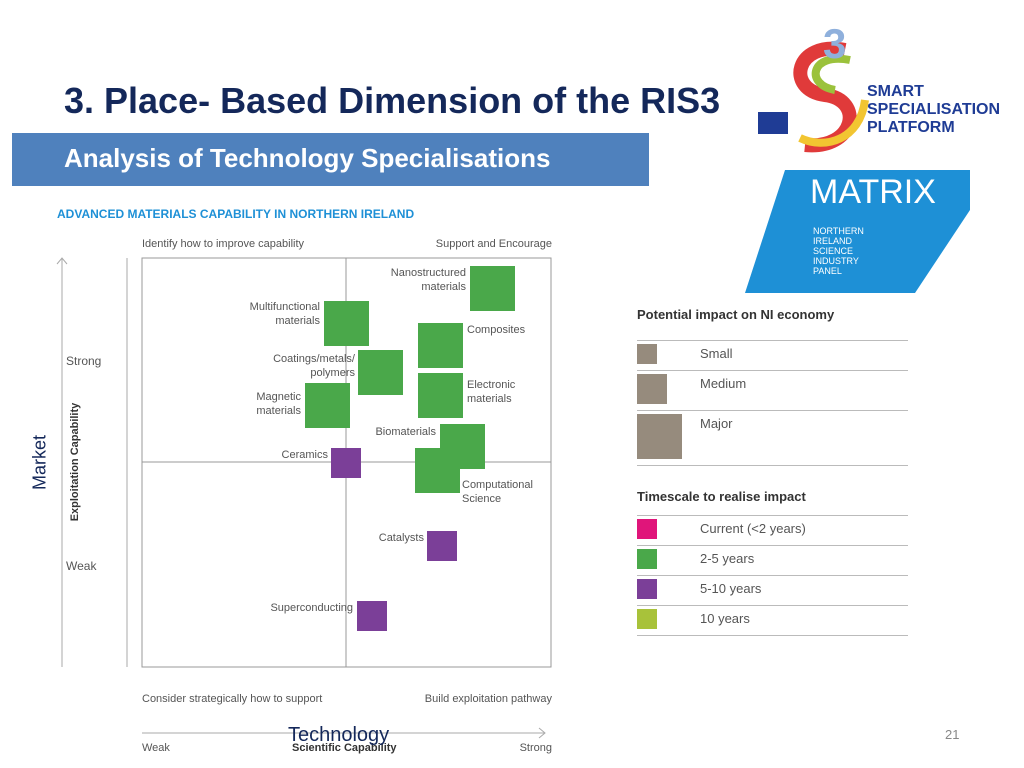 The image size is (1024, 768). I want to click on item-label: Composites, so click(496, 330).